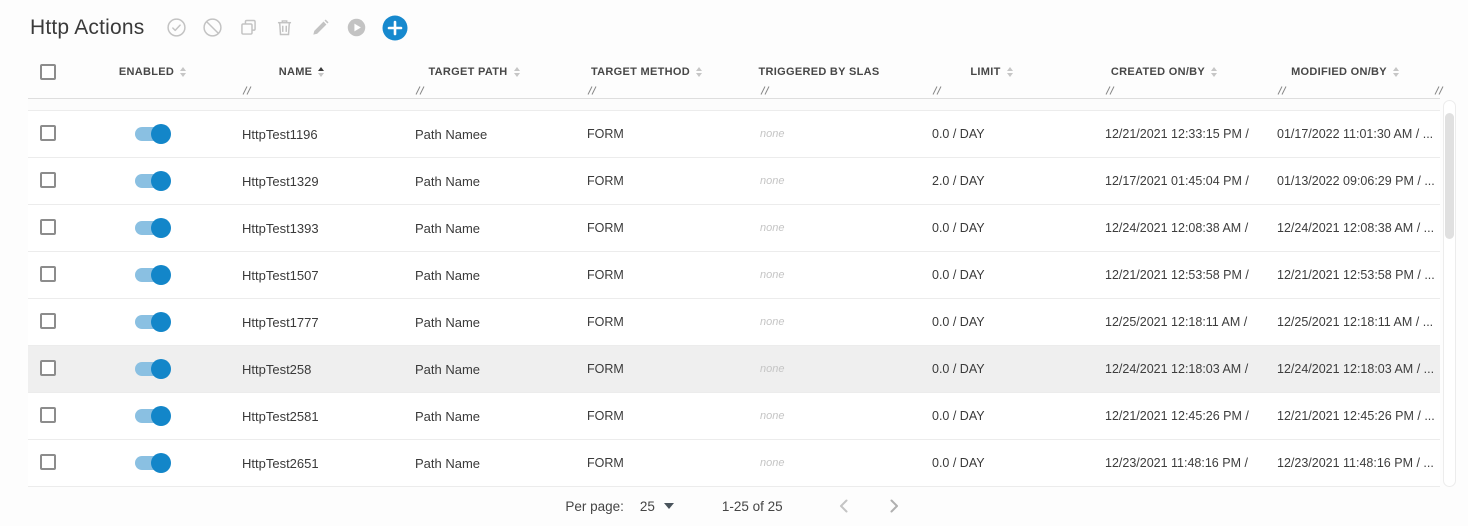 Image resolution: width=1468 pixels, height=526 pixels. Describe the element at coordinates (395, 28) in the screenshot. I see `add-button` at that location.